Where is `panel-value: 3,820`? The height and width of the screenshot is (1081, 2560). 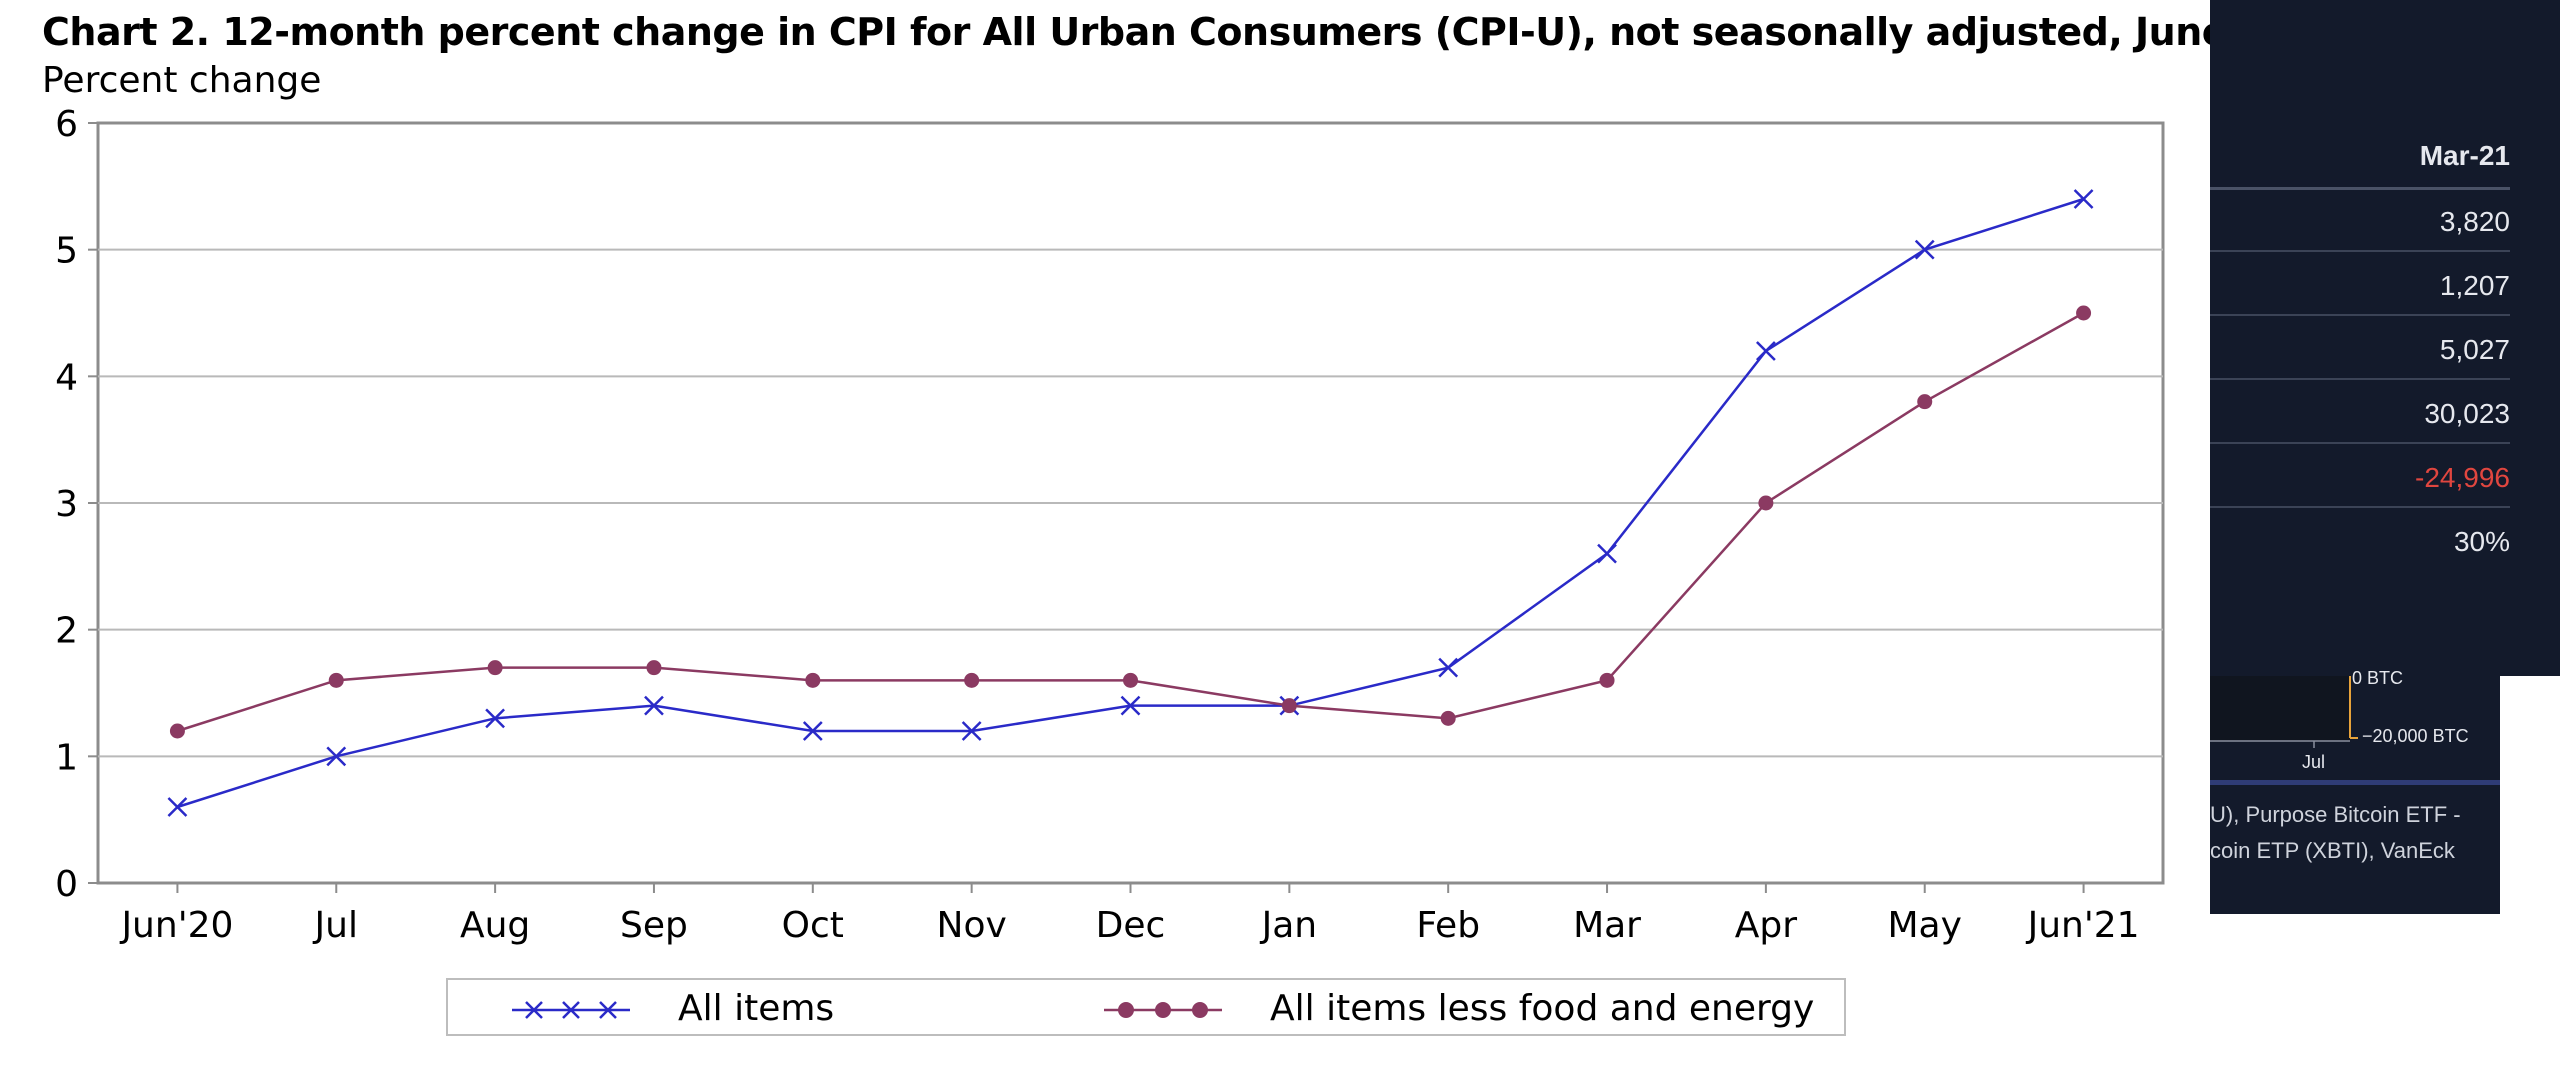 panel-value: 3,820 is located at coordinates (2474, 221).